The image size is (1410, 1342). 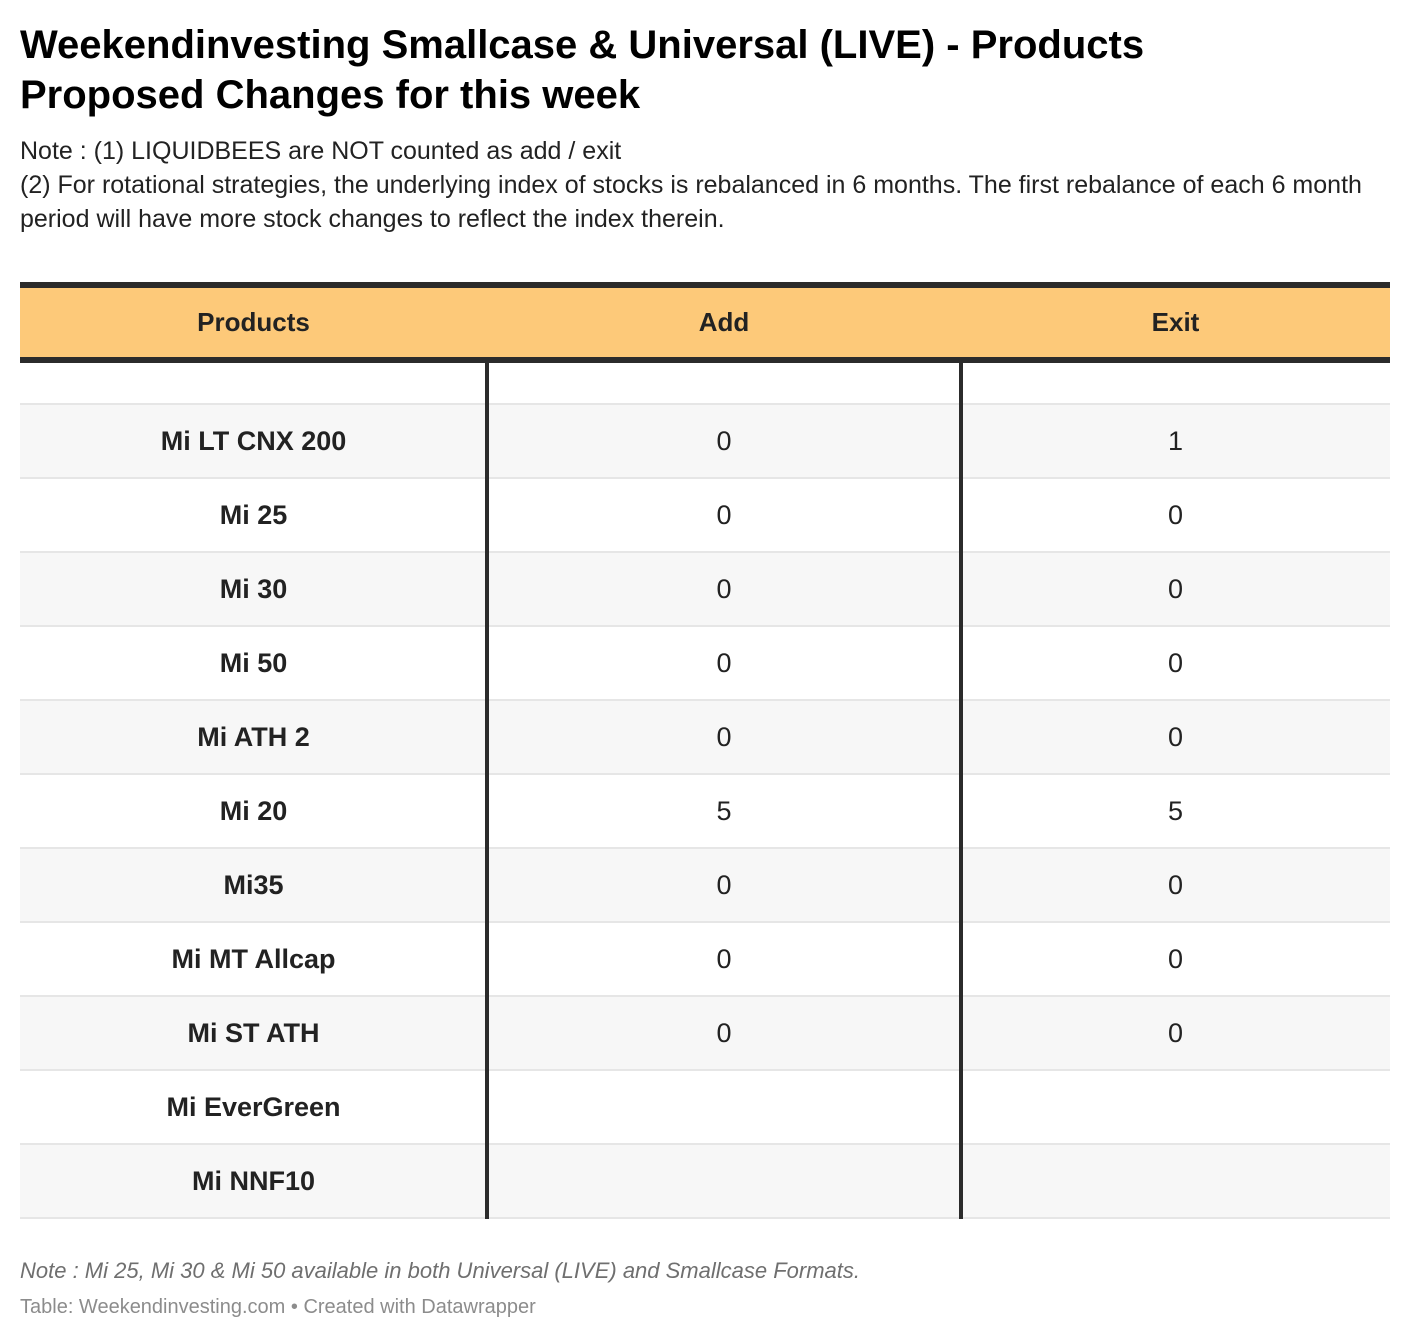 I want to click on table-row: Mi NNF10, so click(x=705, y=1182).